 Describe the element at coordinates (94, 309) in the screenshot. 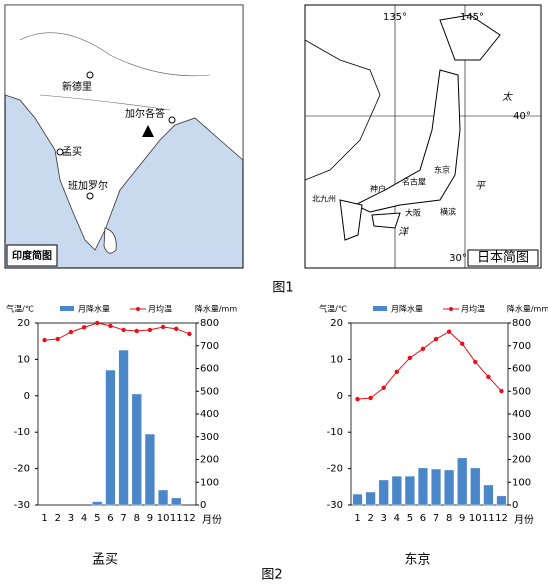

I see `legend-label: 月降水量` at that location.